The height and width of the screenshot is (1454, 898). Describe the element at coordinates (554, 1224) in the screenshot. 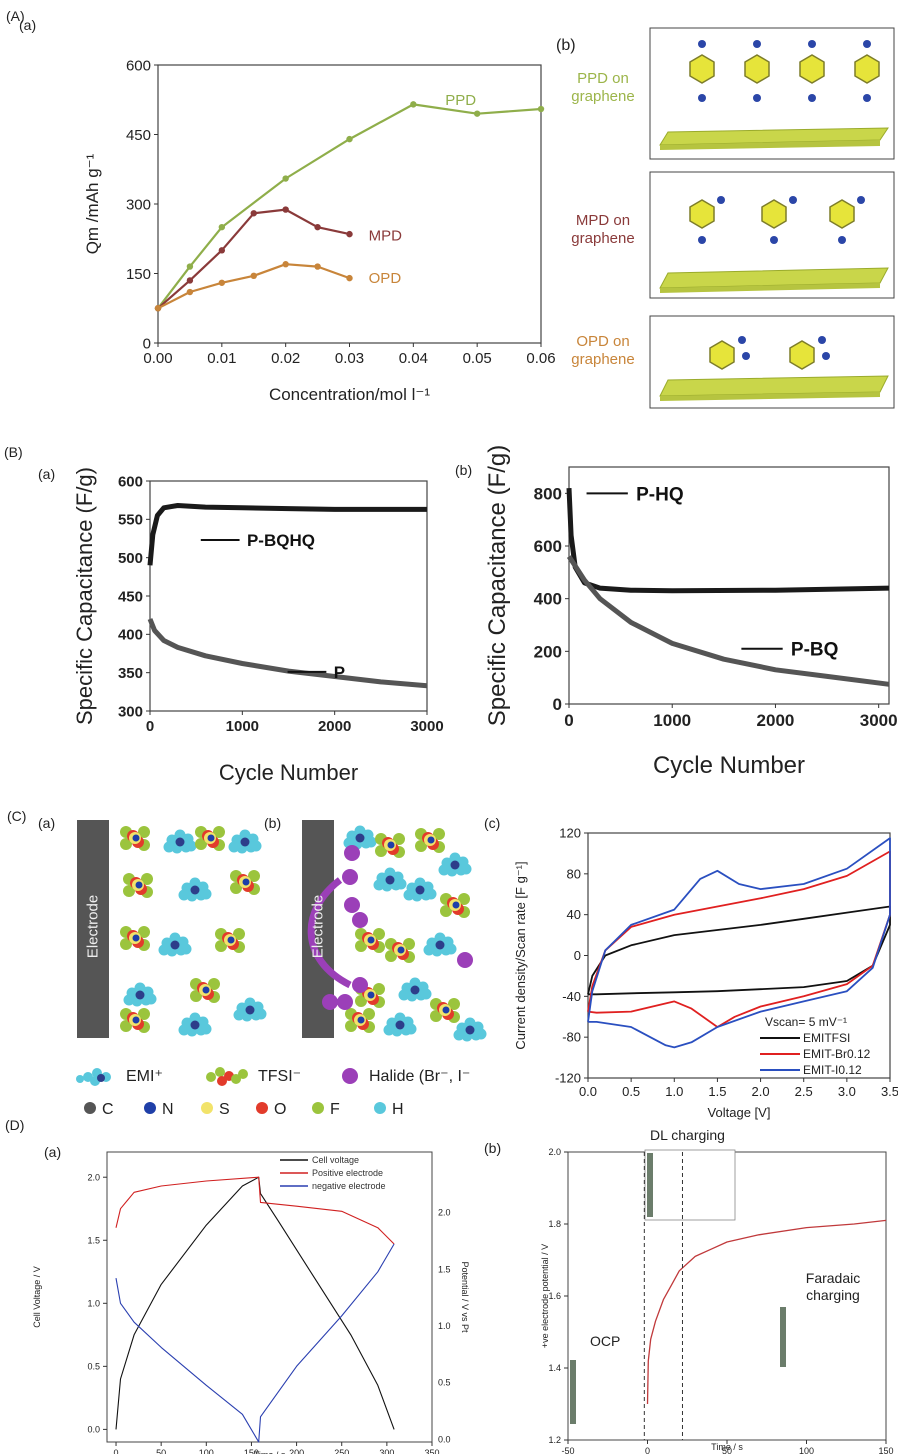

I see `y-tick-label-D_b: 1.8` at that location.